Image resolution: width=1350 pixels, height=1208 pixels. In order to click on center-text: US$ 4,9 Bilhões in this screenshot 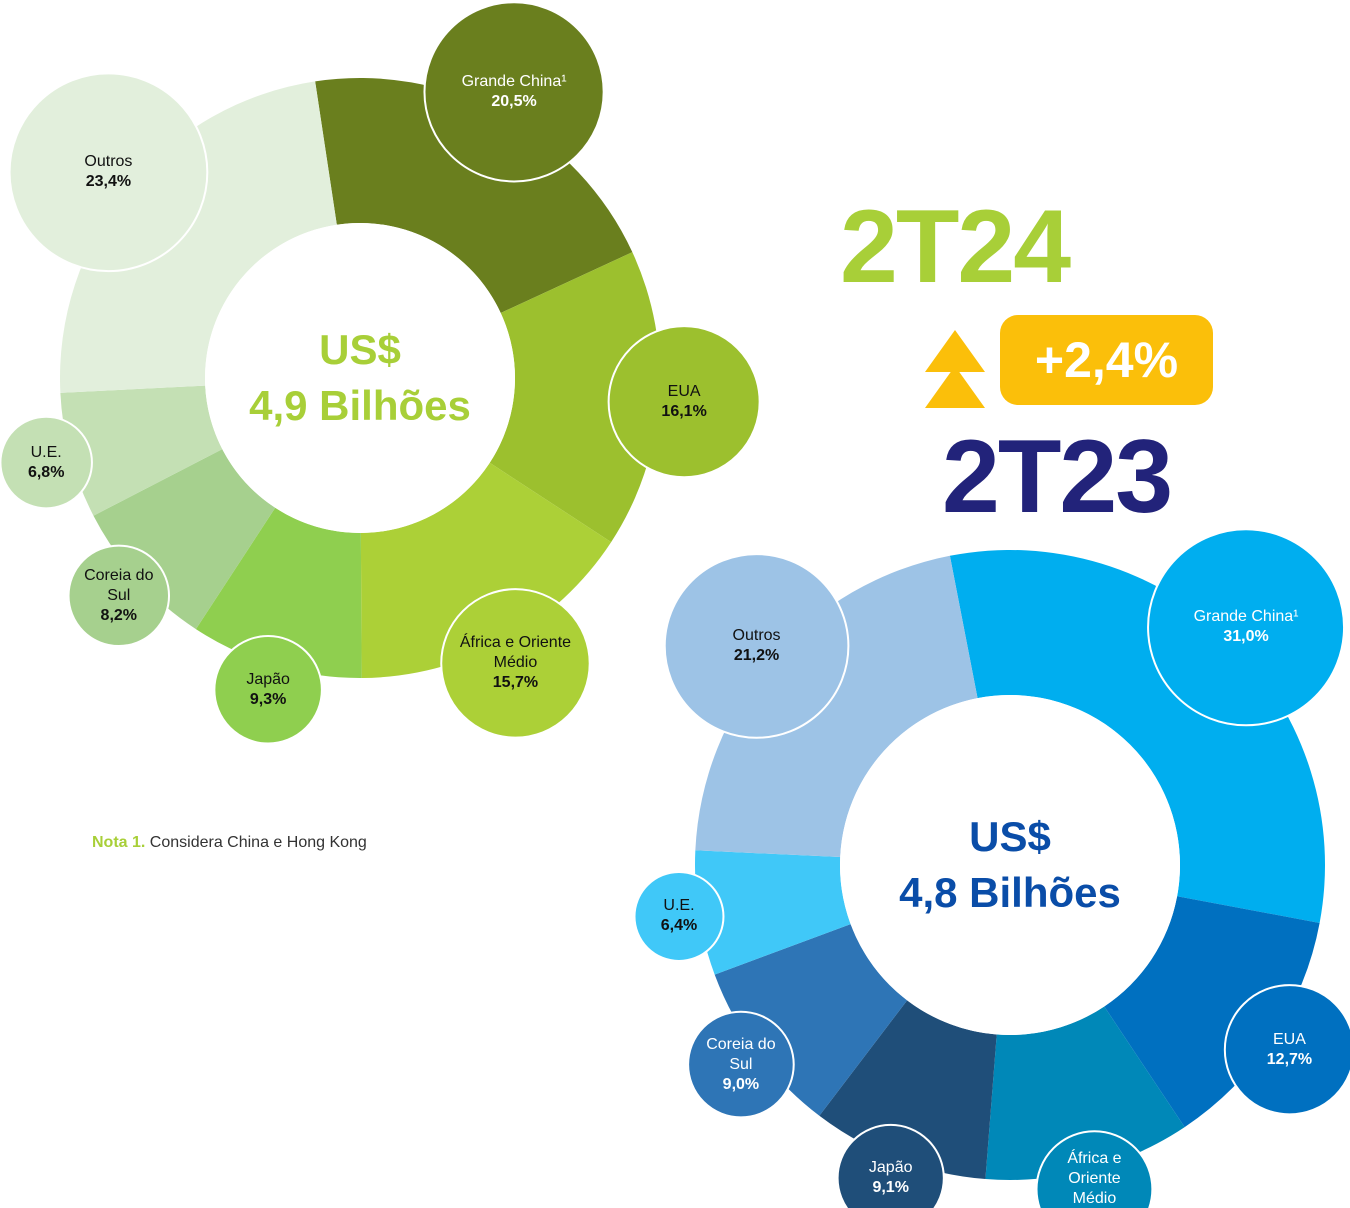, I will do `click(360, 378)`.